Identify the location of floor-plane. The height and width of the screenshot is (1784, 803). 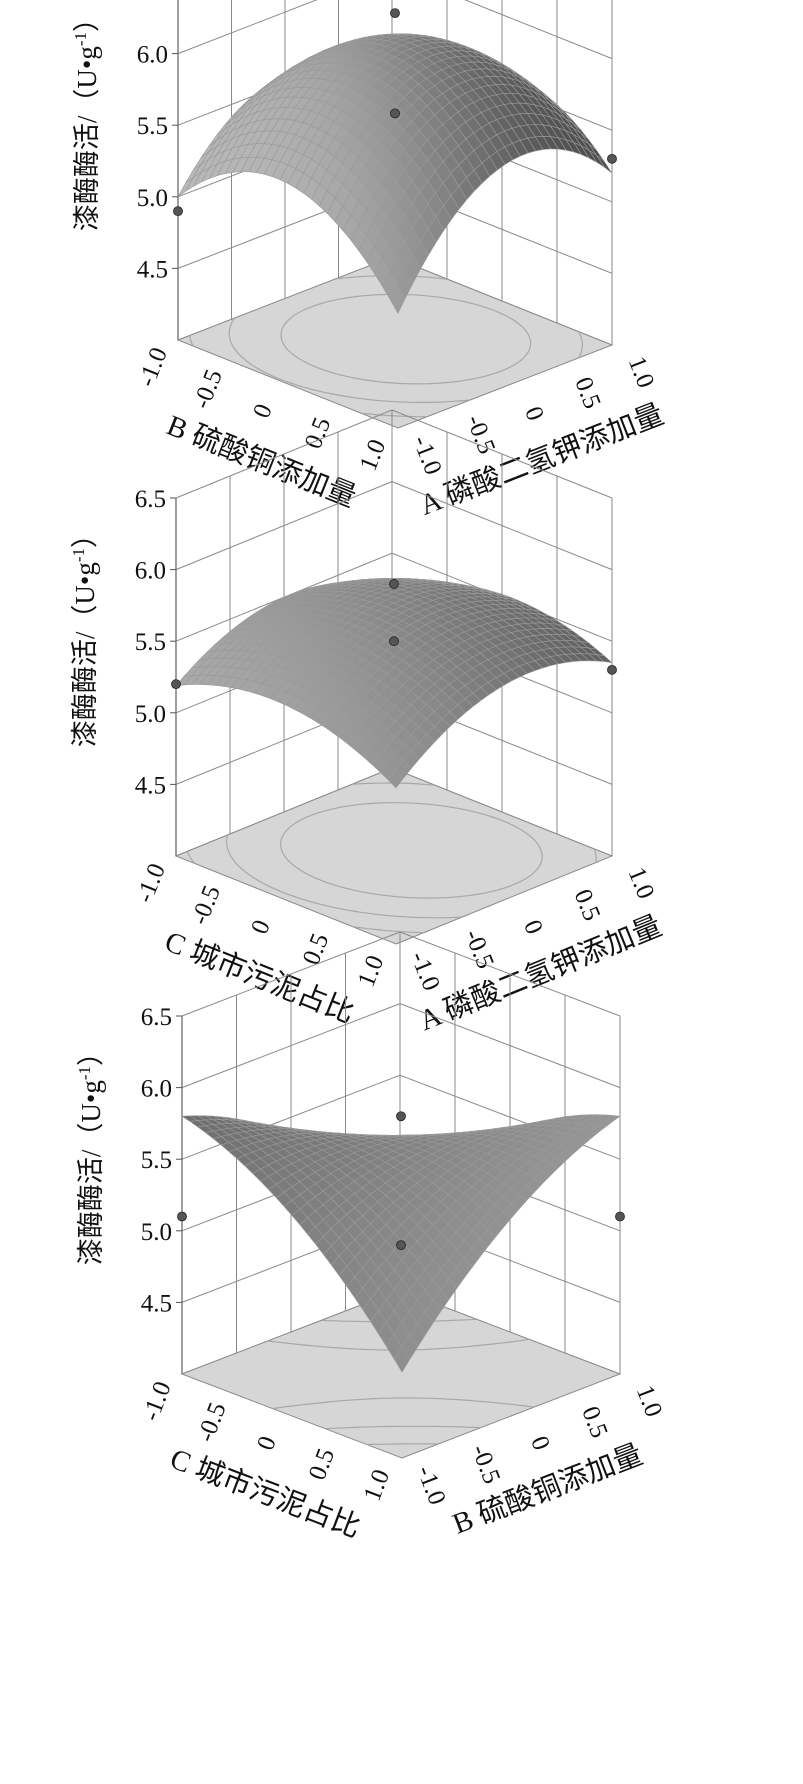
(394, 856).